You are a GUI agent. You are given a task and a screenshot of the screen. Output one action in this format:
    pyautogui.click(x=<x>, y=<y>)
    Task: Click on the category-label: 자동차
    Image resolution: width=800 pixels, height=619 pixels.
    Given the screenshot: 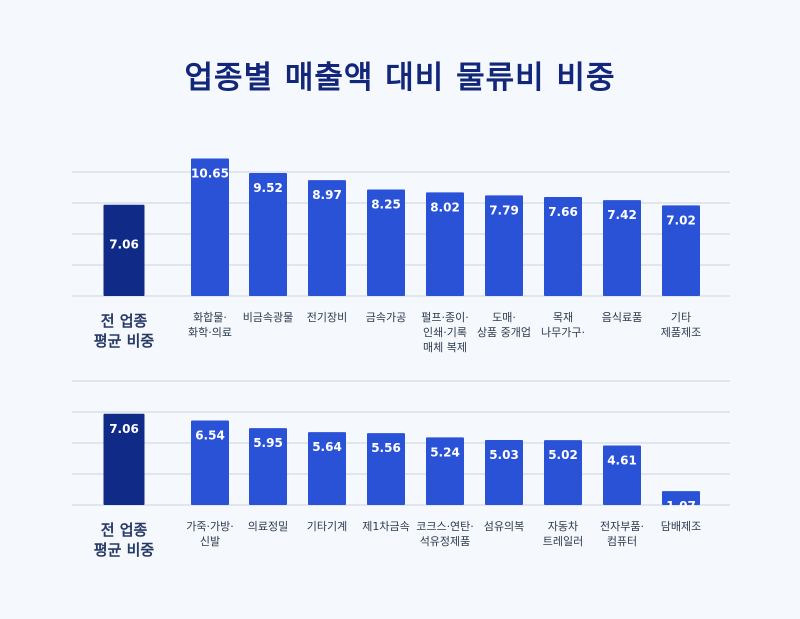 What is the action you would take?
    pyautogui.click(x=563, y=526)
    